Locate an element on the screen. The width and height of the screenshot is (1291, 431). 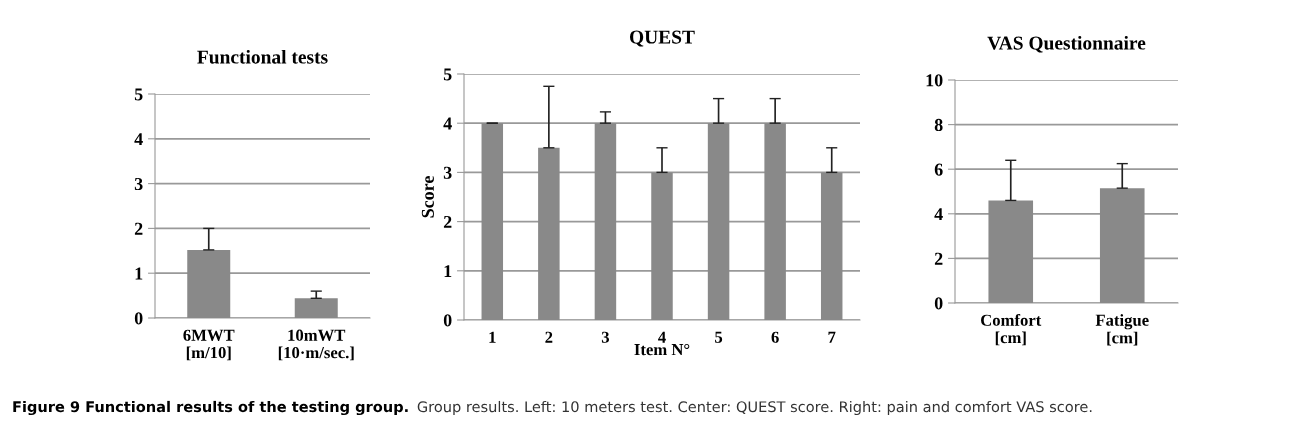
x-tick-label: 3 is located at coordinates (605, 337).